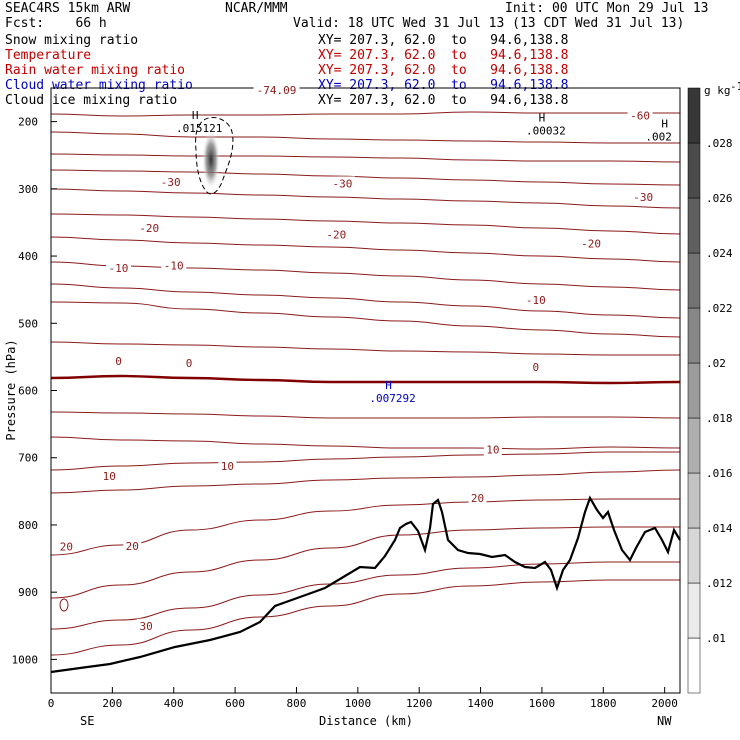 This screenshot has width=740, height=740. I want to click on extremum-value: .015121, so click(199, 128).